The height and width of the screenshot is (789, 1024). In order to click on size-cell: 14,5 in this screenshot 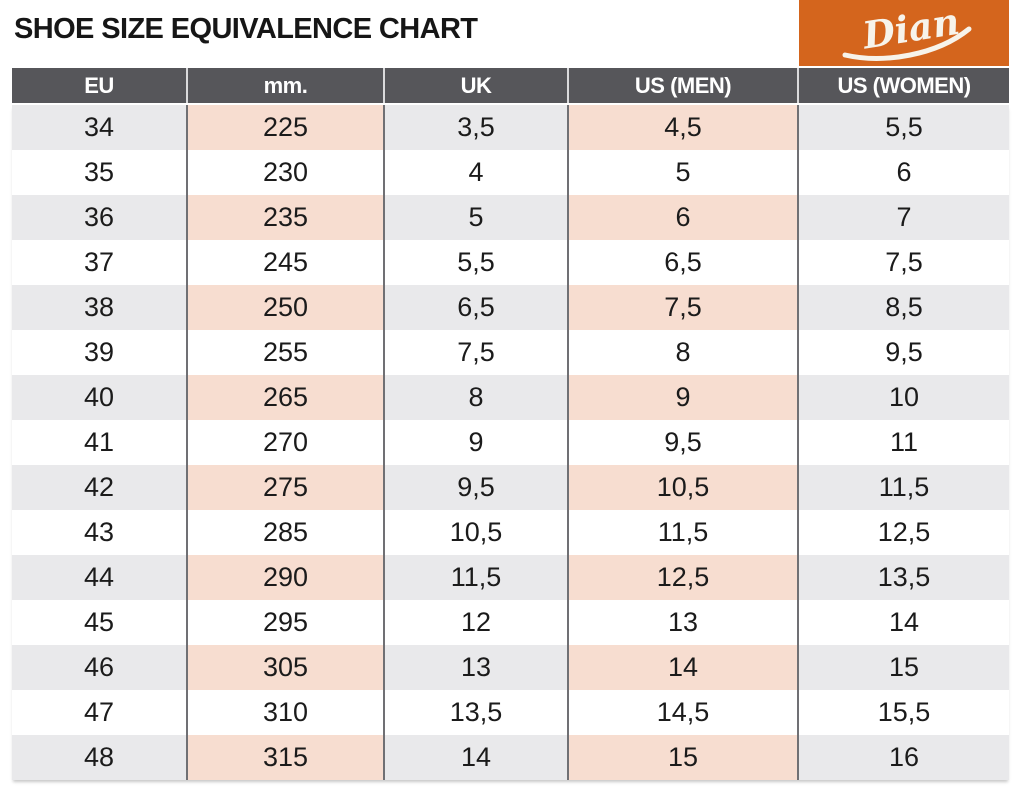, I will do `click(684, 712)`.